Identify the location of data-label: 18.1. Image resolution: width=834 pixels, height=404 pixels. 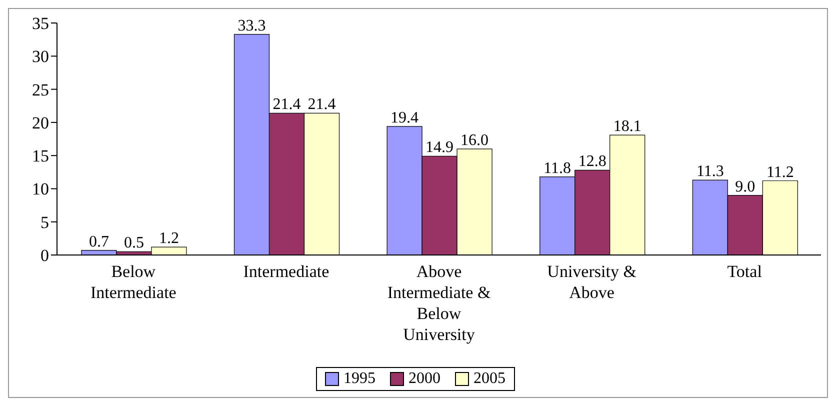
(627, 127).